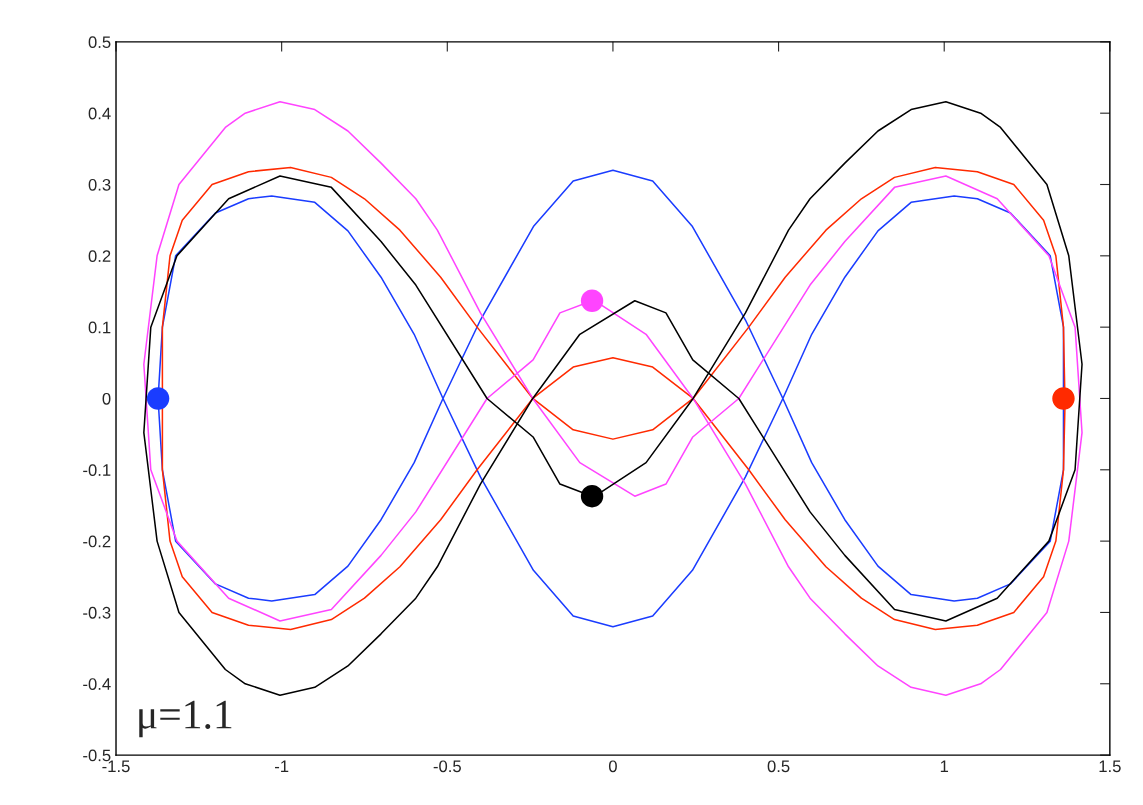  Describe the element at coordinates (99, 113) in the screenshot. I see `y-tick-label: 0.4` at that location.